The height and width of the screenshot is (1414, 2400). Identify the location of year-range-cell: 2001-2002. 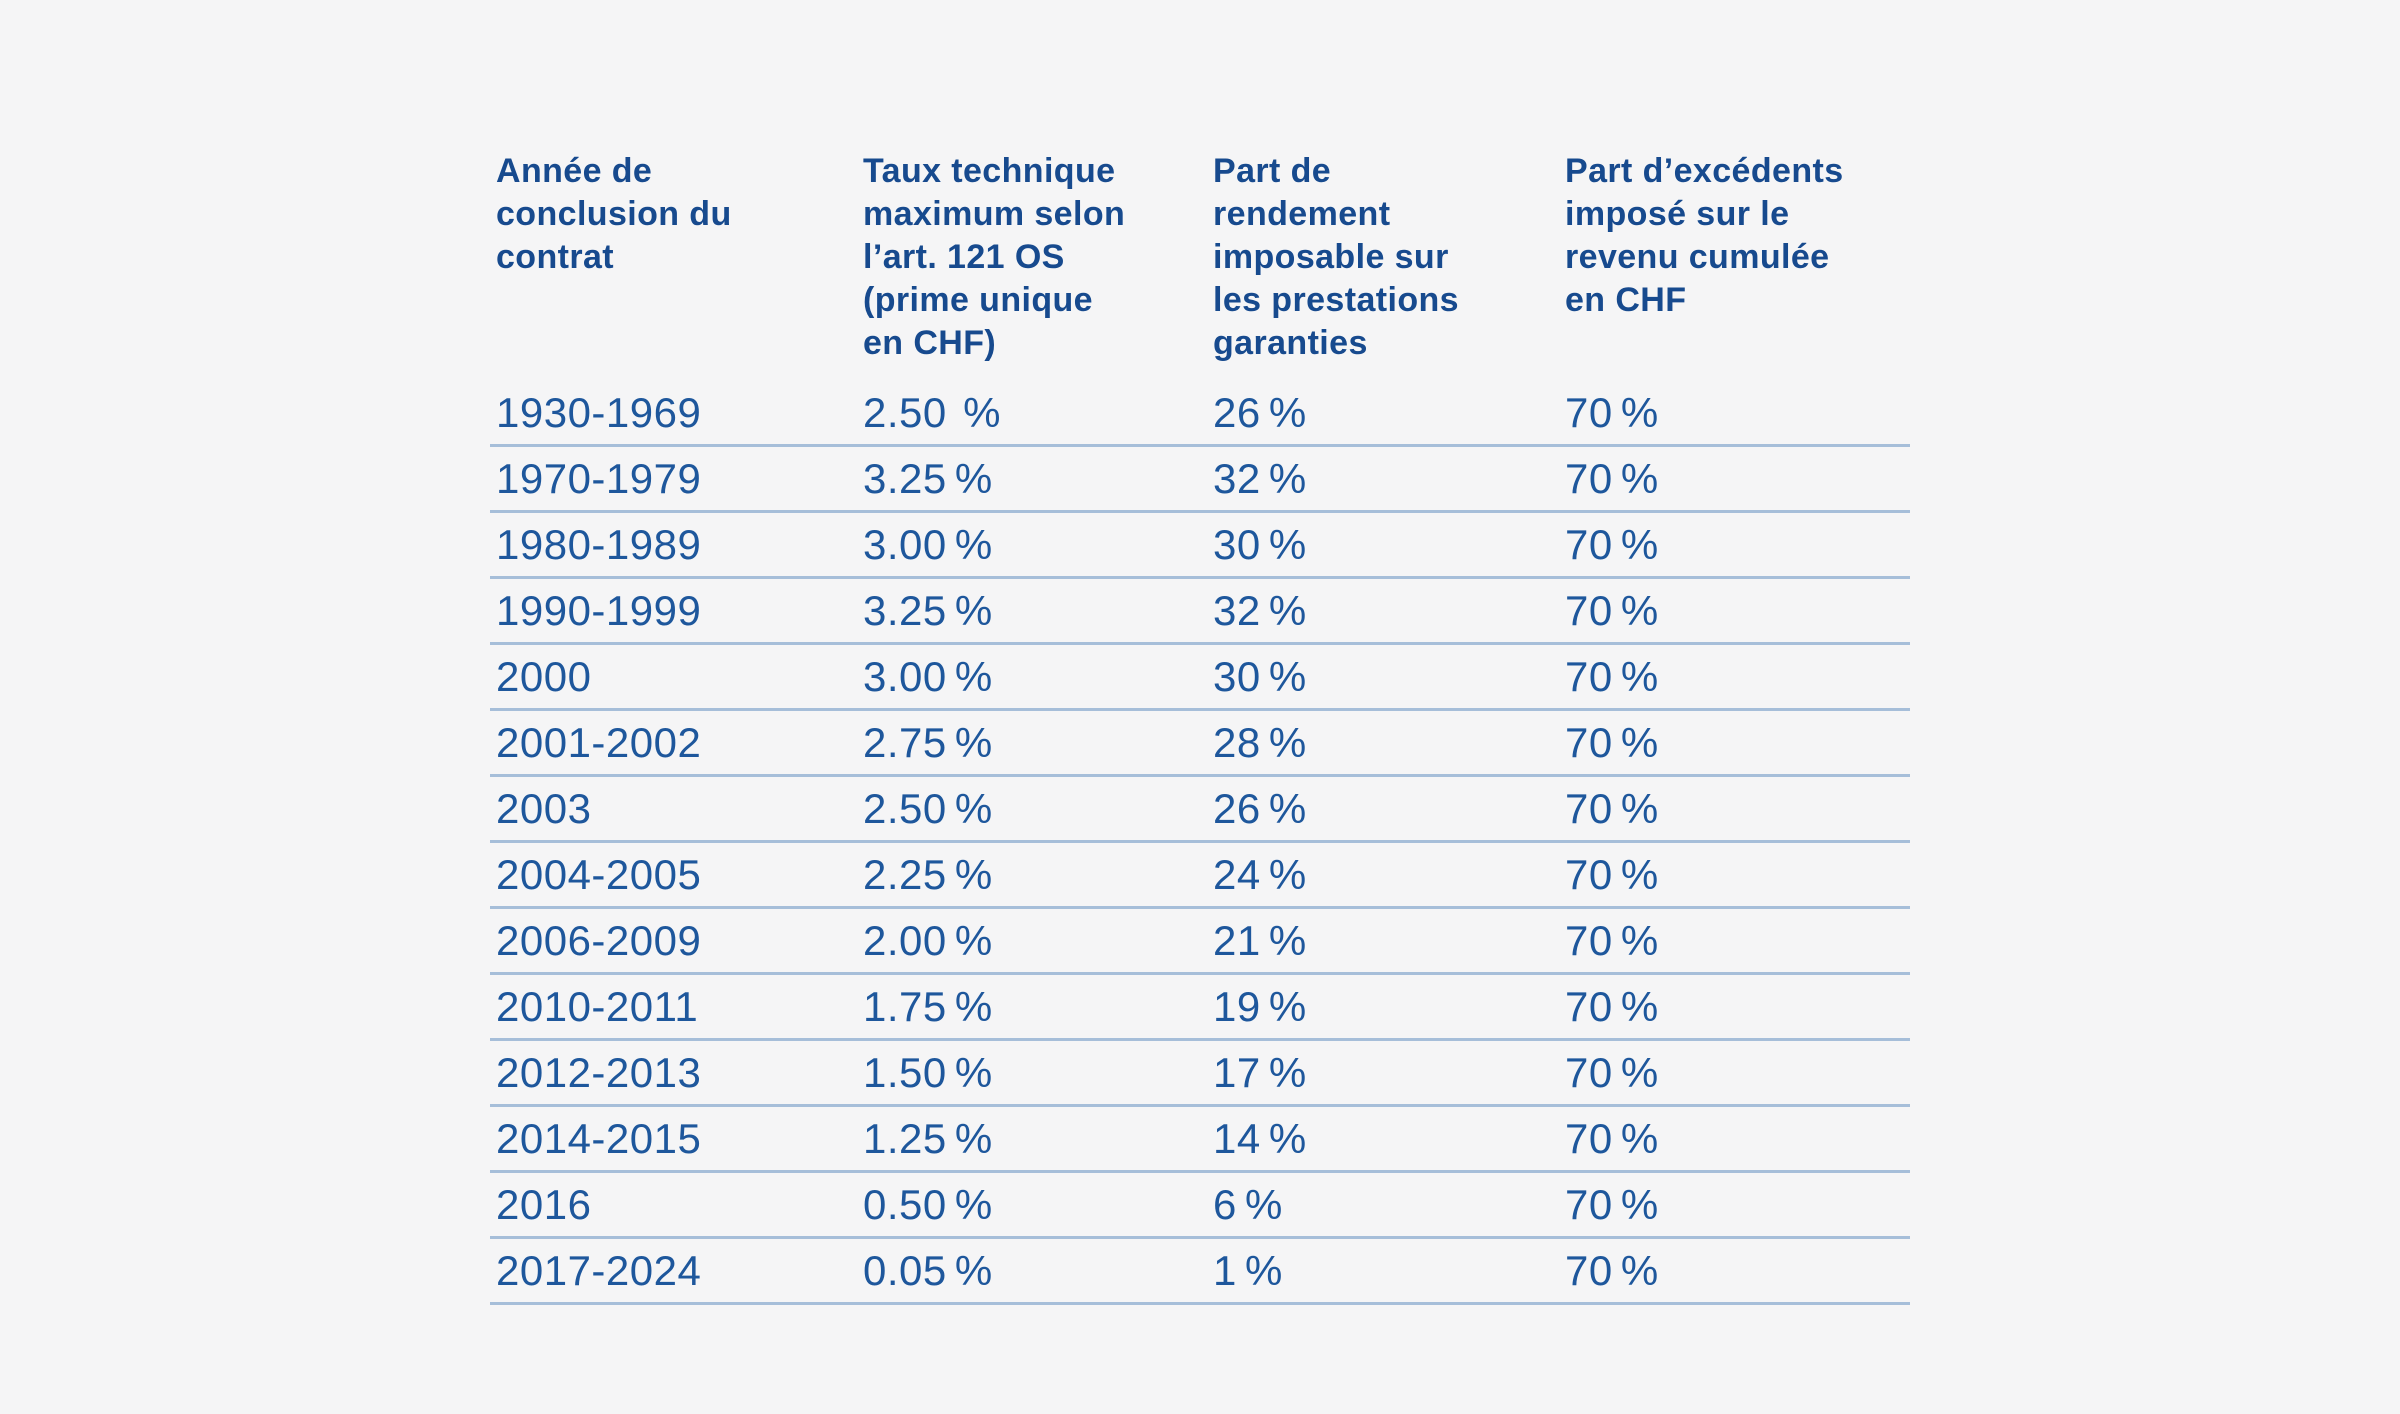
(599, 742).